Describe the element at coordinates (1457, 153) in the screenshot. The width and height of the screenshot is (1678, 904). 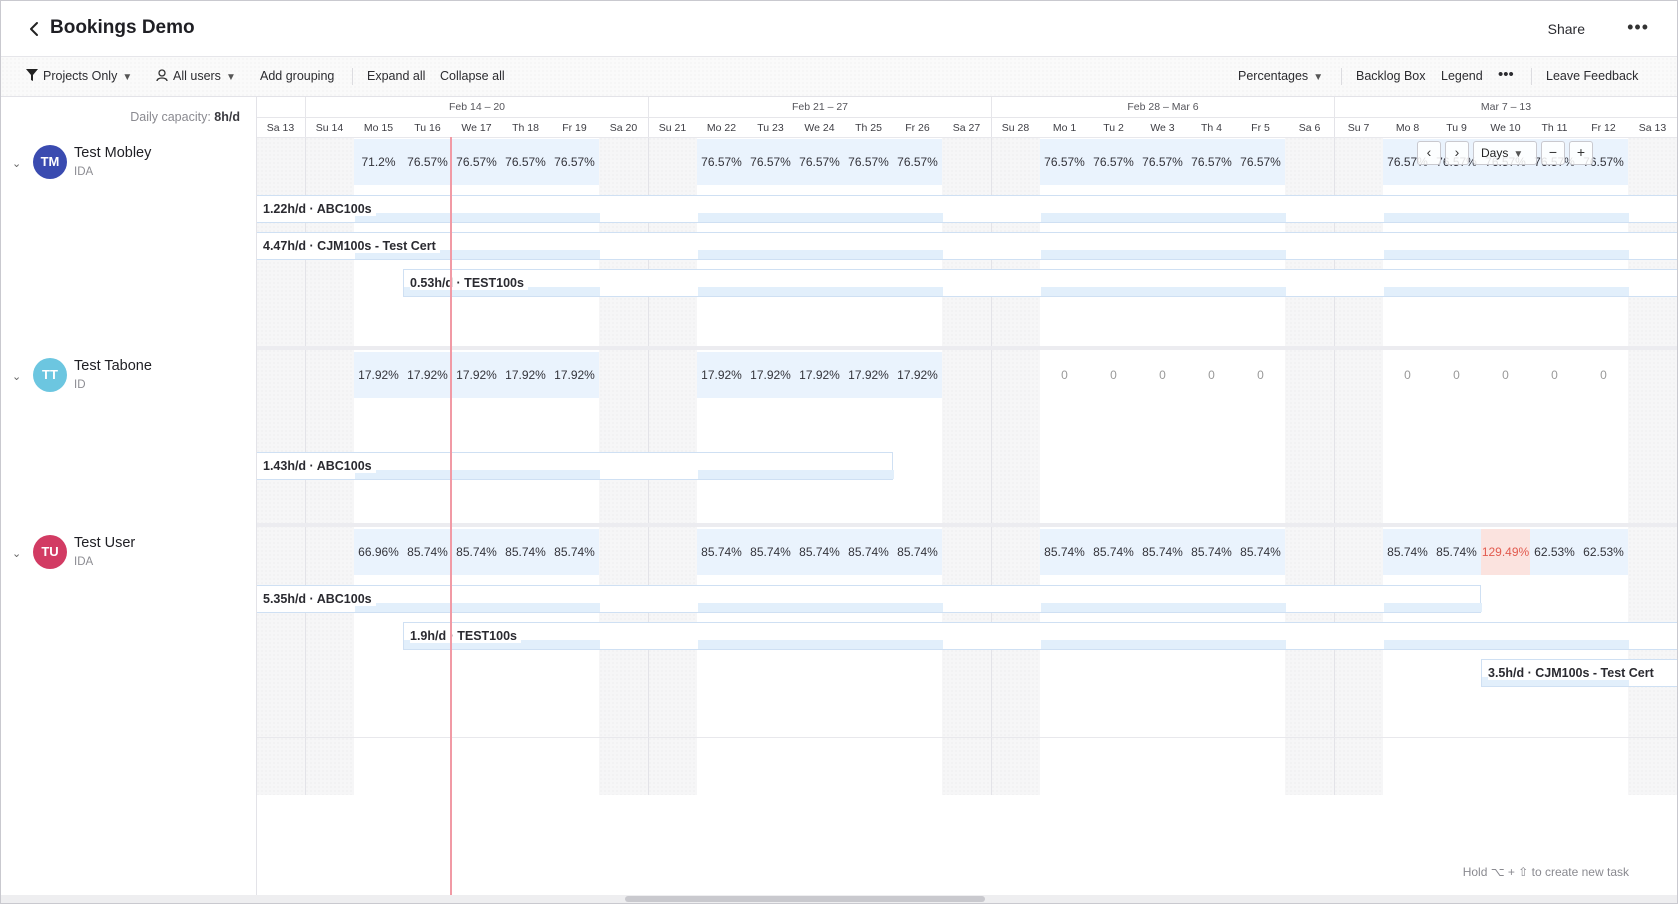
I see `next-arrow-icon: ›` at that location.